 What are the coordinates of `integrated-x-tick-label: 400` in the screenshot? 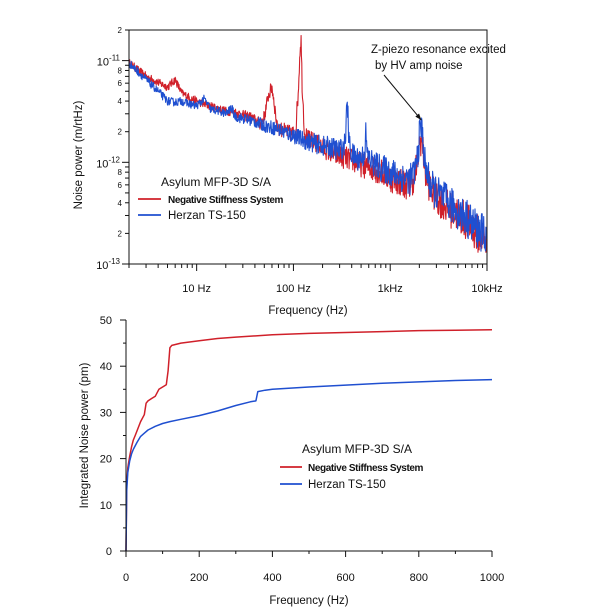 It's located at (272, 578).